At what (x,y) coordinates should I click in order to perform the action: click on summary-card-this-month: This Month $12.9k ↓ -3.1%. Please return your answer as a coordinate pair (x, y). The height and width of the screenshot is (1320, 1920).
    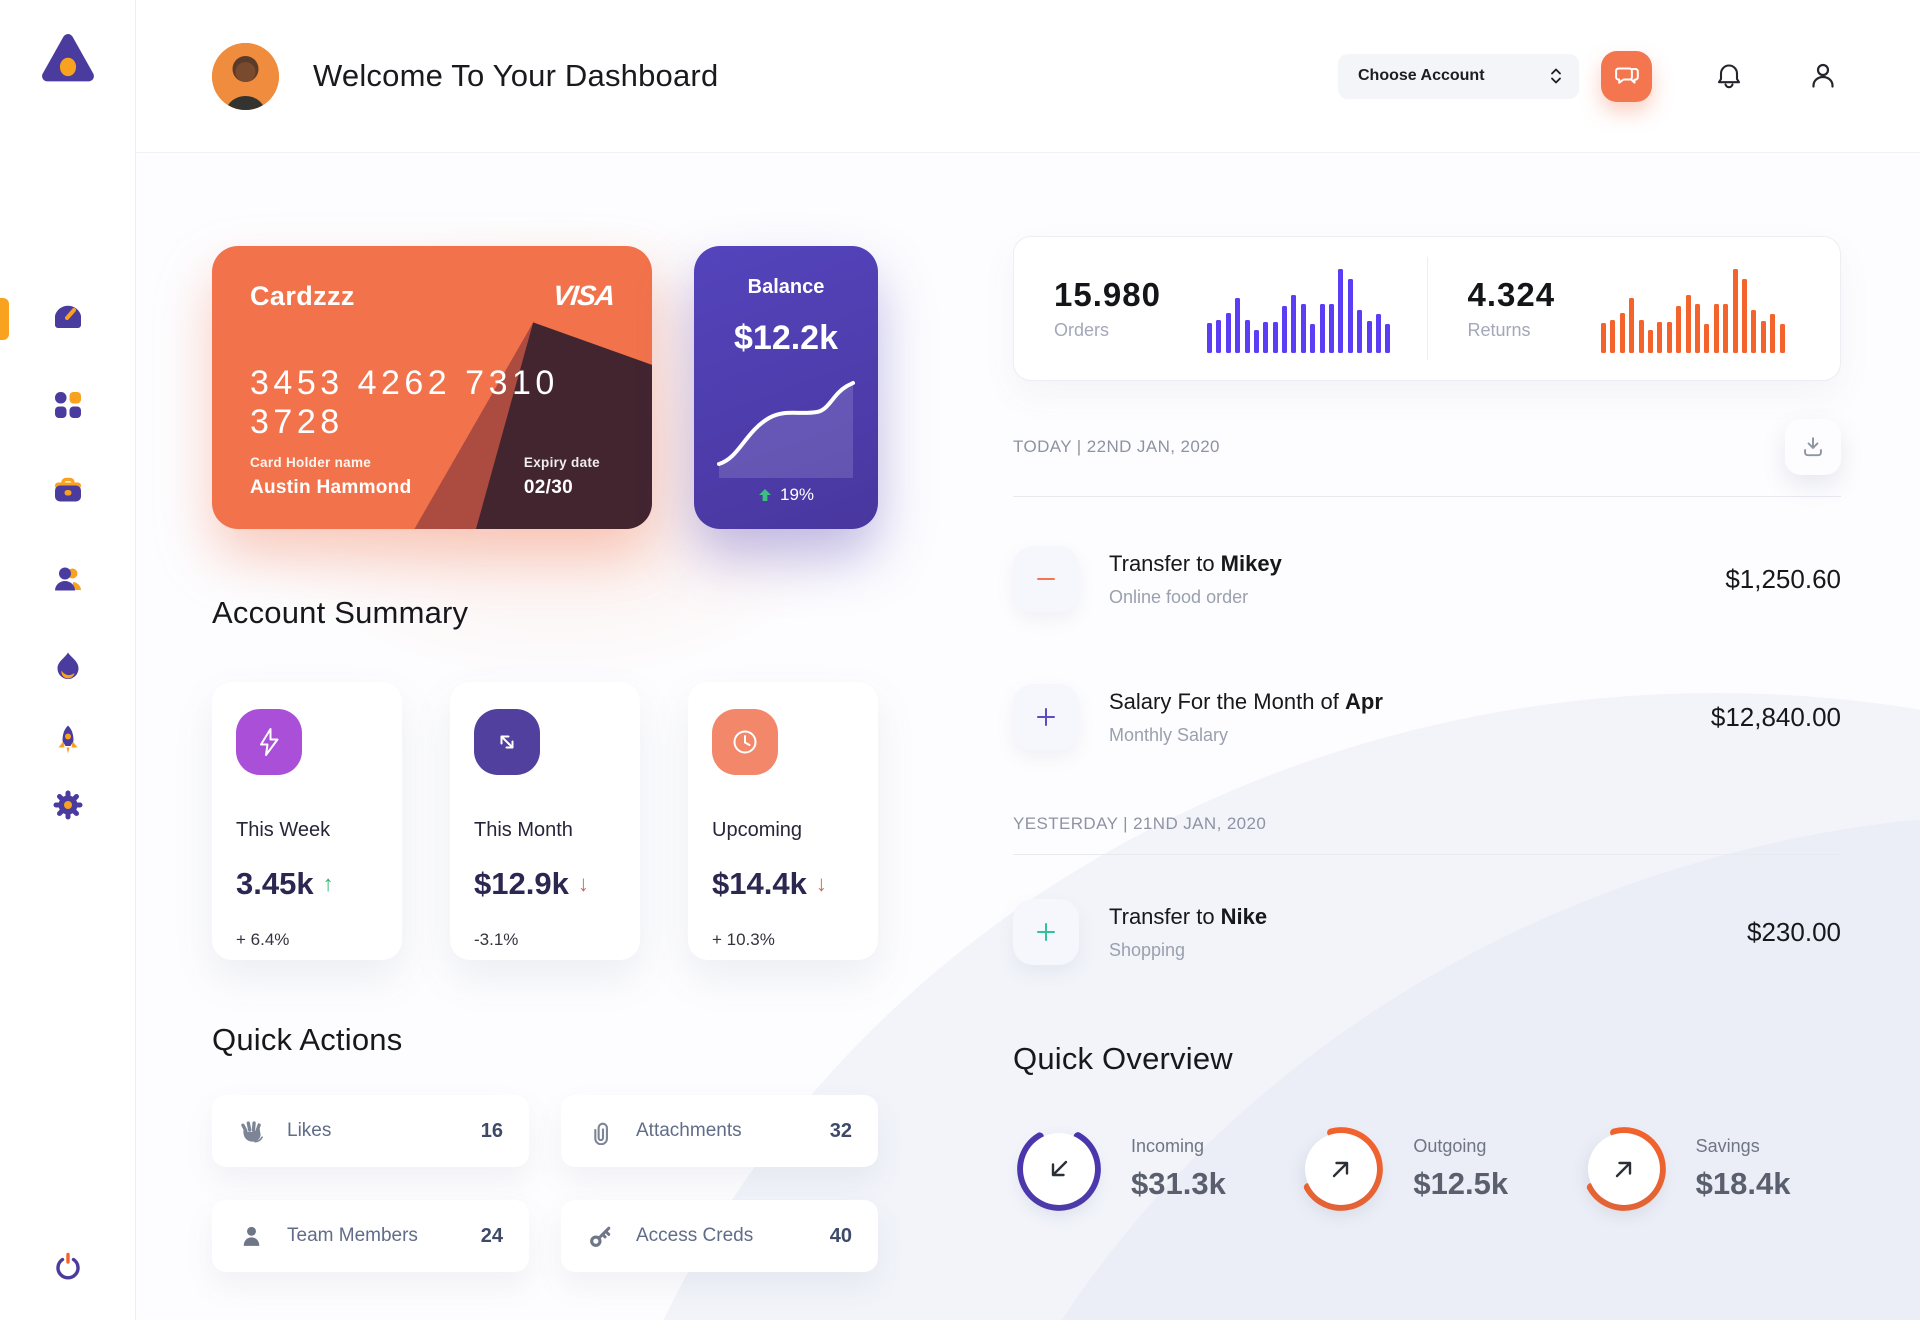
    Looking at the image, I should click on (545, 821).